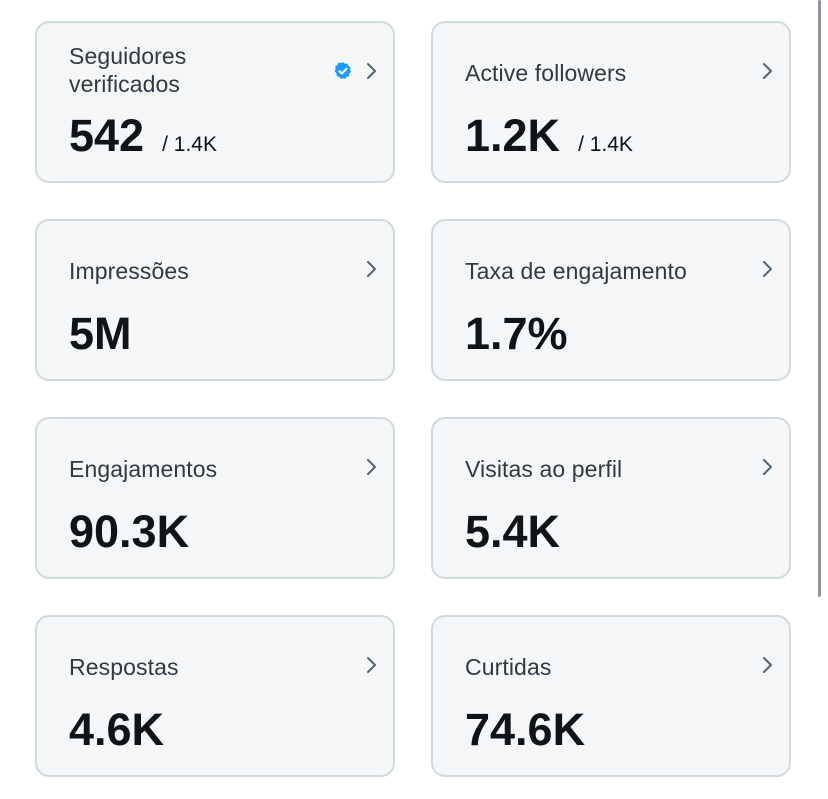  What do you see at coordinates (611, 498) in the screenshot?
I see `metric-card-profile-visits: Visitas ao perfil 5.4K` at bounding box center [611, 498].